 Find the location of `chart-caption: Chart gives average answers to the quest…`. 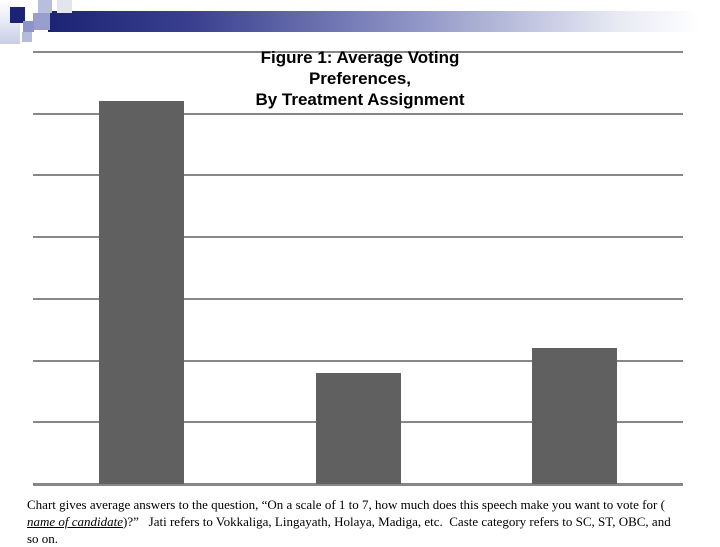

chart-caption: Chart gives average answers to the quest… is located at coordinates (356, 521).